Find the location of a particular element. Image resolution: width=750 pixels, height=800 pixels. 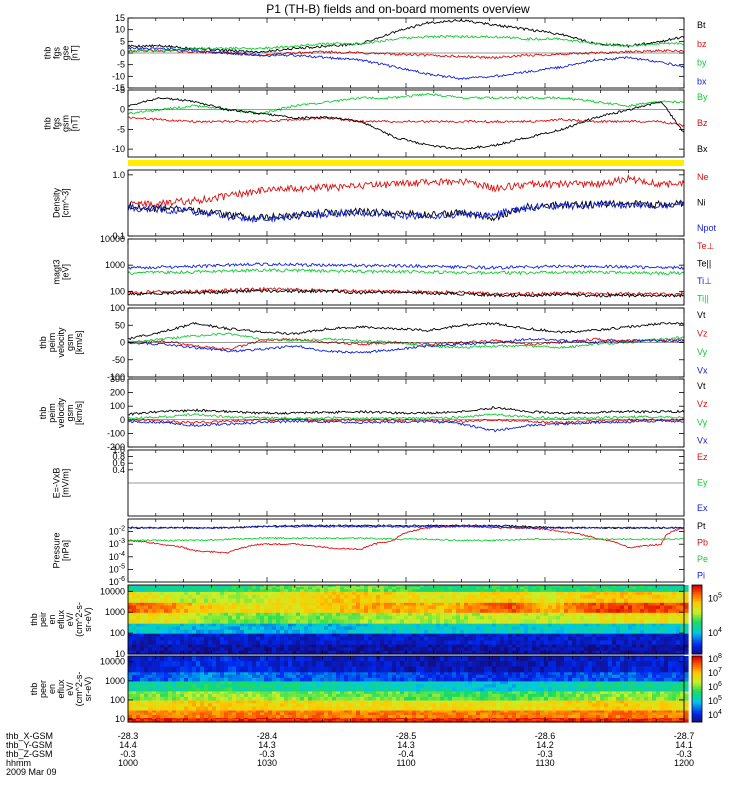

y-axis-label: Pressure is located at coordinates (57, 550).